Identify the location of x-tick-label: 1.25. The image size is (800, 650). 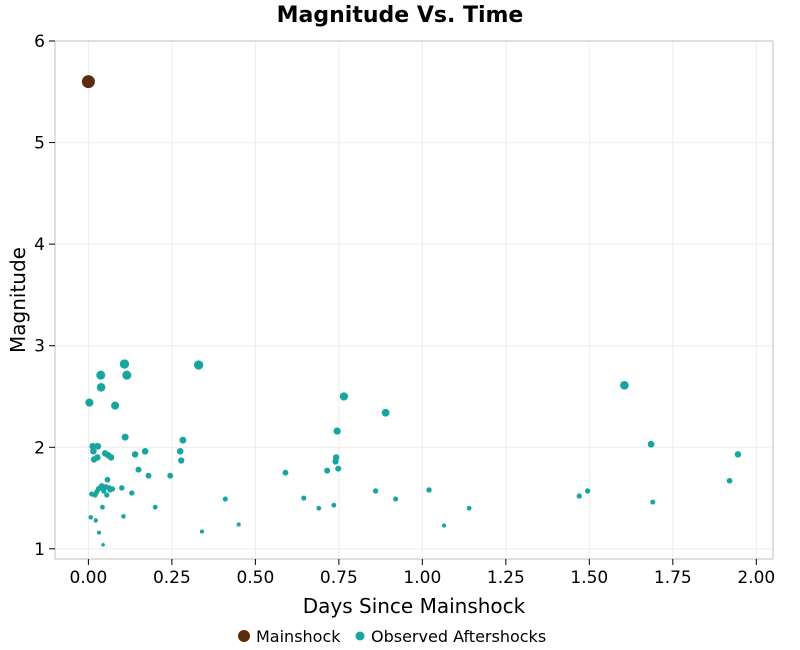
(506, 578).